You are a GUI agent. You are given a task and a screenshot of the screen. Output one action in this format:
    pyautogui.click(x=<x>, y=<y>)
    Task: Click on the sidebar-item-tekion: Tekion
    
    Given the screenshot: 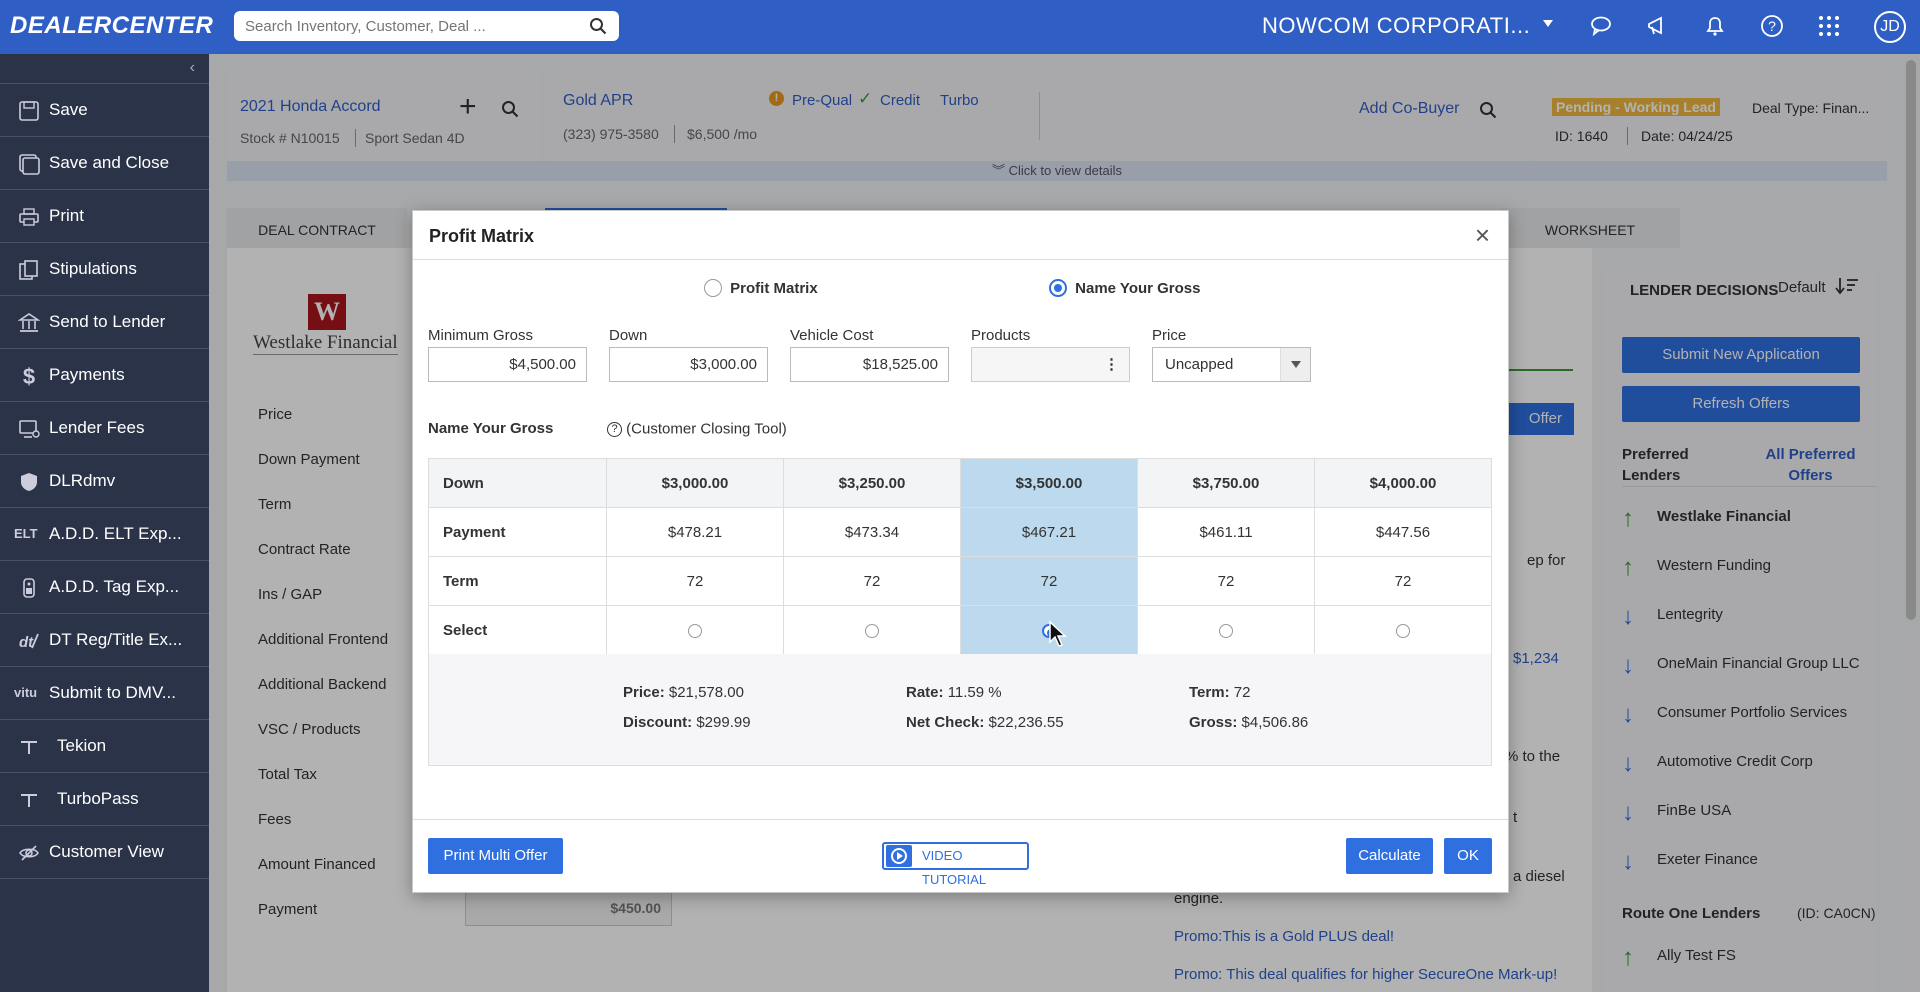 What is the action you would take?
    pyautogui.click(x=104, y=746)
    